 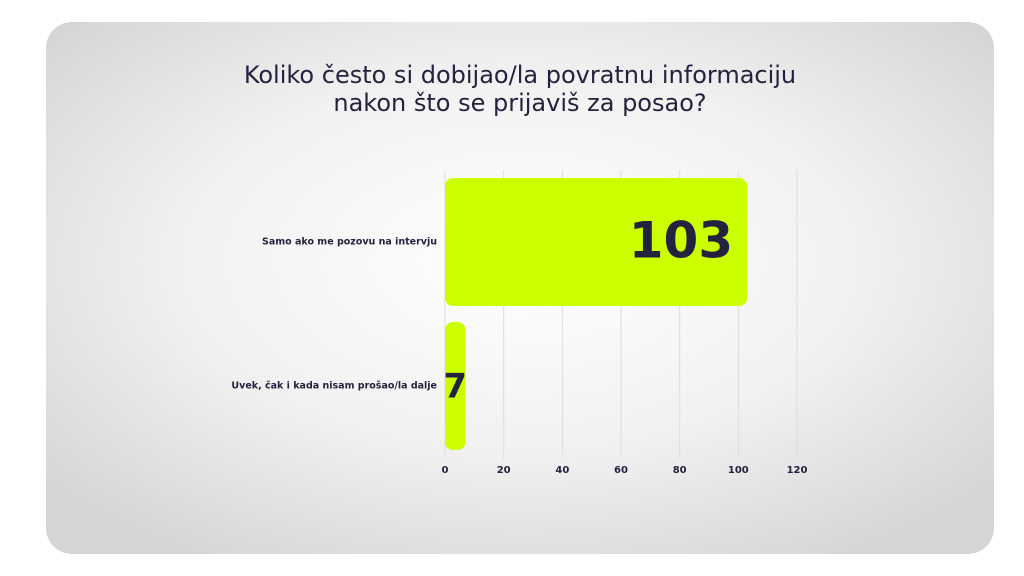 I want to click on x-tick-label: 100, so click(x=738, y=470).